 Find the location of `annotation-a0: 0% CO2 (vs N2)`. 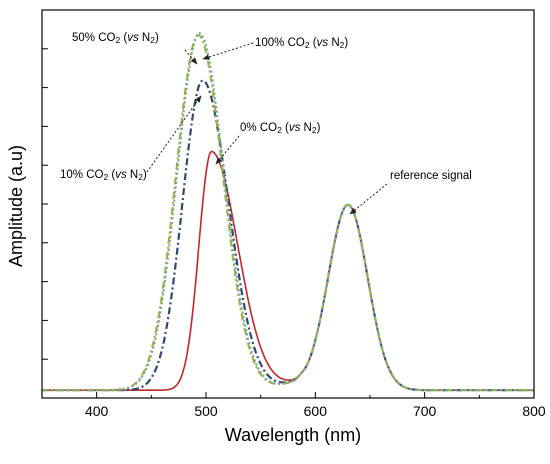

annotation-a0: 0% CO2 (vs N2) is located at coordinates (280, 128).